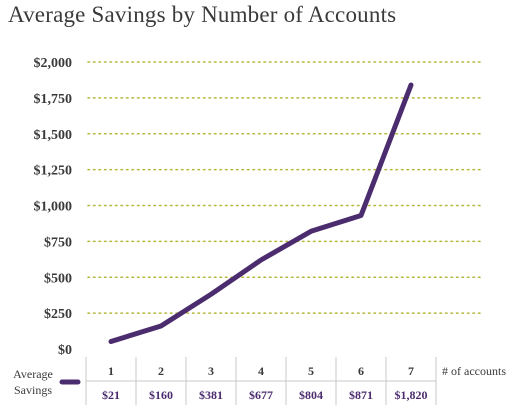 Image resolution: width=510 pixels, height=409 pixels. What do you see at coordinates (311, 395) in the screenshot?
I see `data-label: $804` at bounding box center [311, 395].